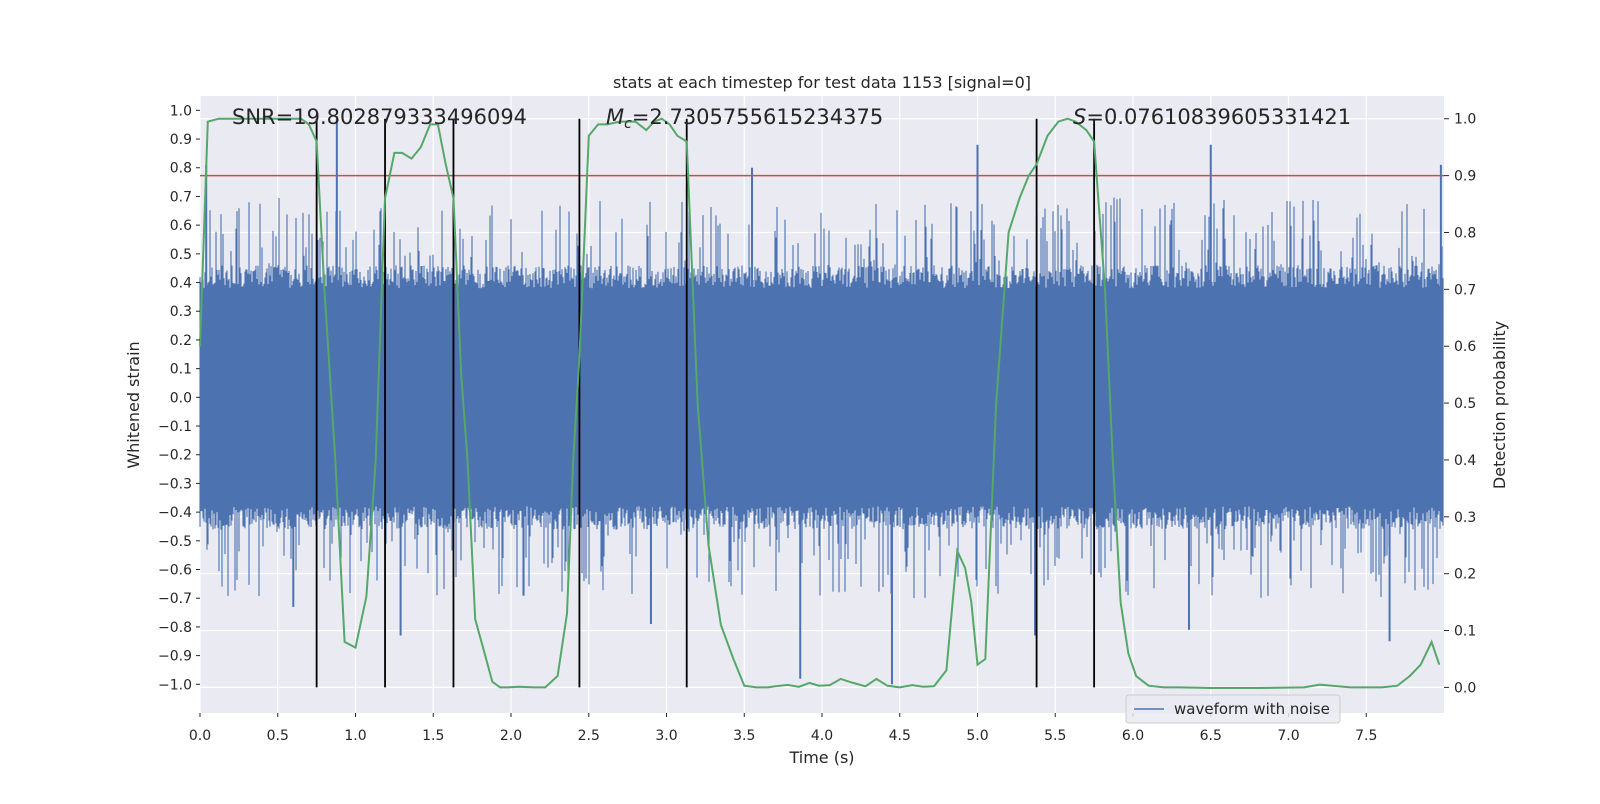  What do you see at coordinates (1465, 688) in the screenshot?
I see `y-right-tick-label: 0.0` at bounding box center [1465, 688].